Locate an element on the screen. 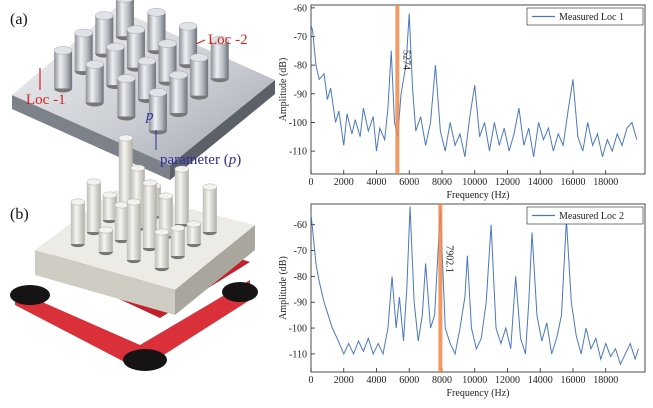 The height and width of the screenshot is (408, 653). marker-label: 7902.1 is located at coordinates (448, 259).